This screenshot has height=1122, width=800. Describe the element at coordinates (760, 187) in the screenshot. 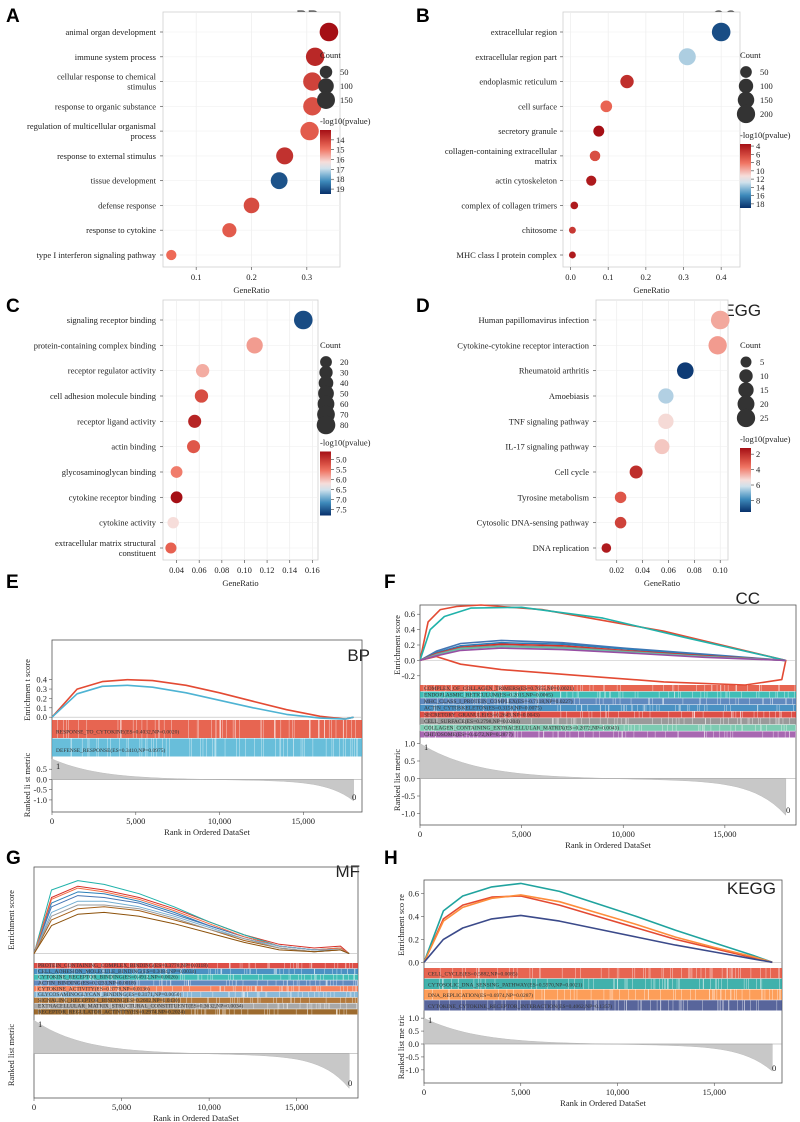

I see `colorbar-tick-label: 14` at that location.